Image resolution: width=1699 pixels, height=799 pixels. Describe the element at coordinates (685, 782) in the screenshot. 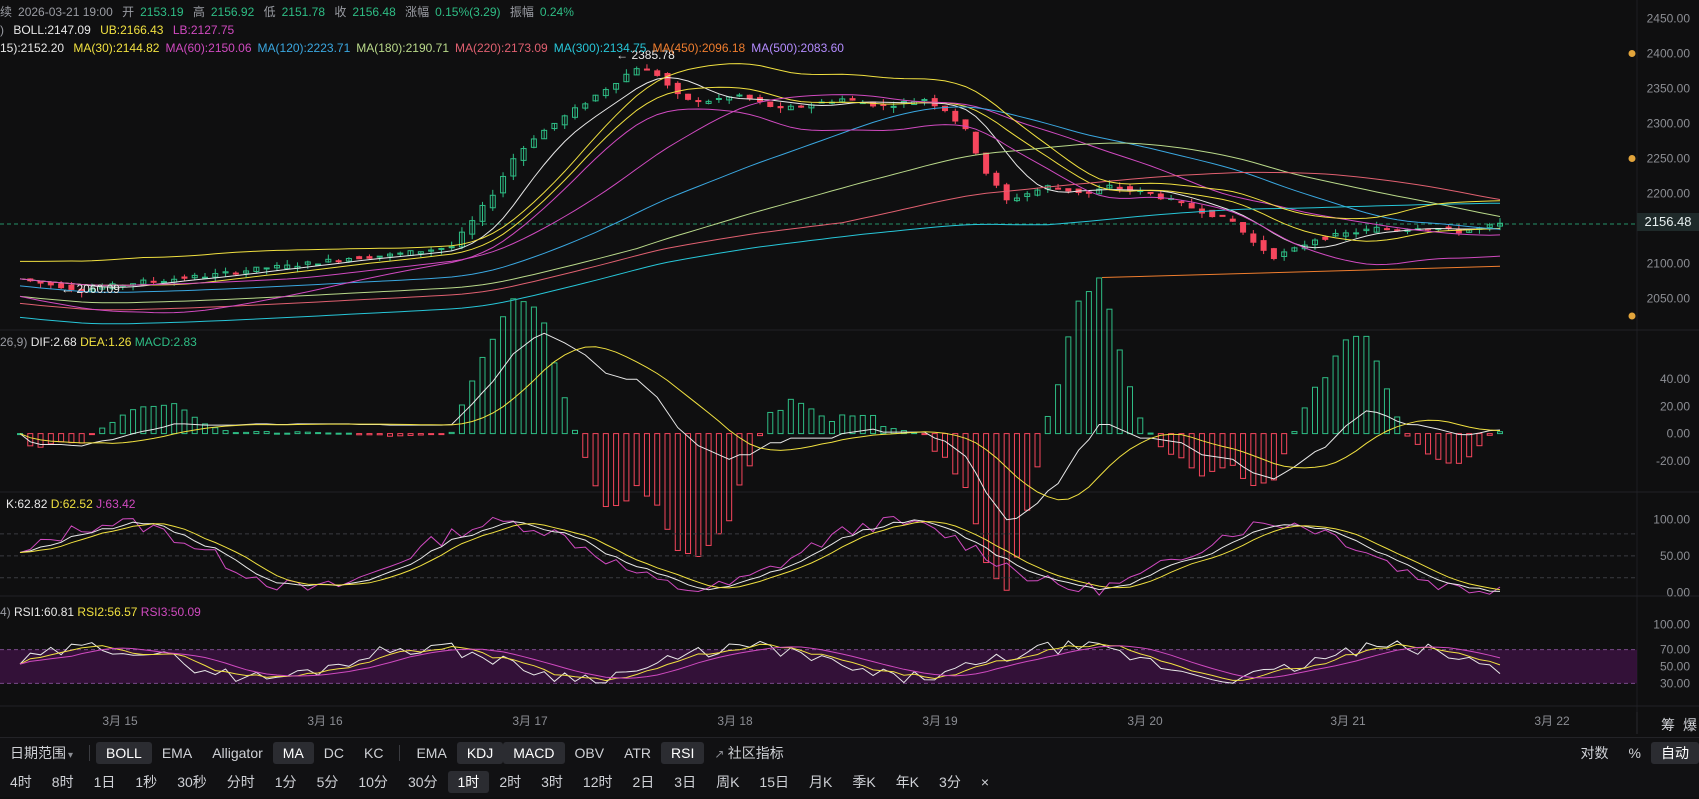

I see `toolbar-item: 3日` at that location.